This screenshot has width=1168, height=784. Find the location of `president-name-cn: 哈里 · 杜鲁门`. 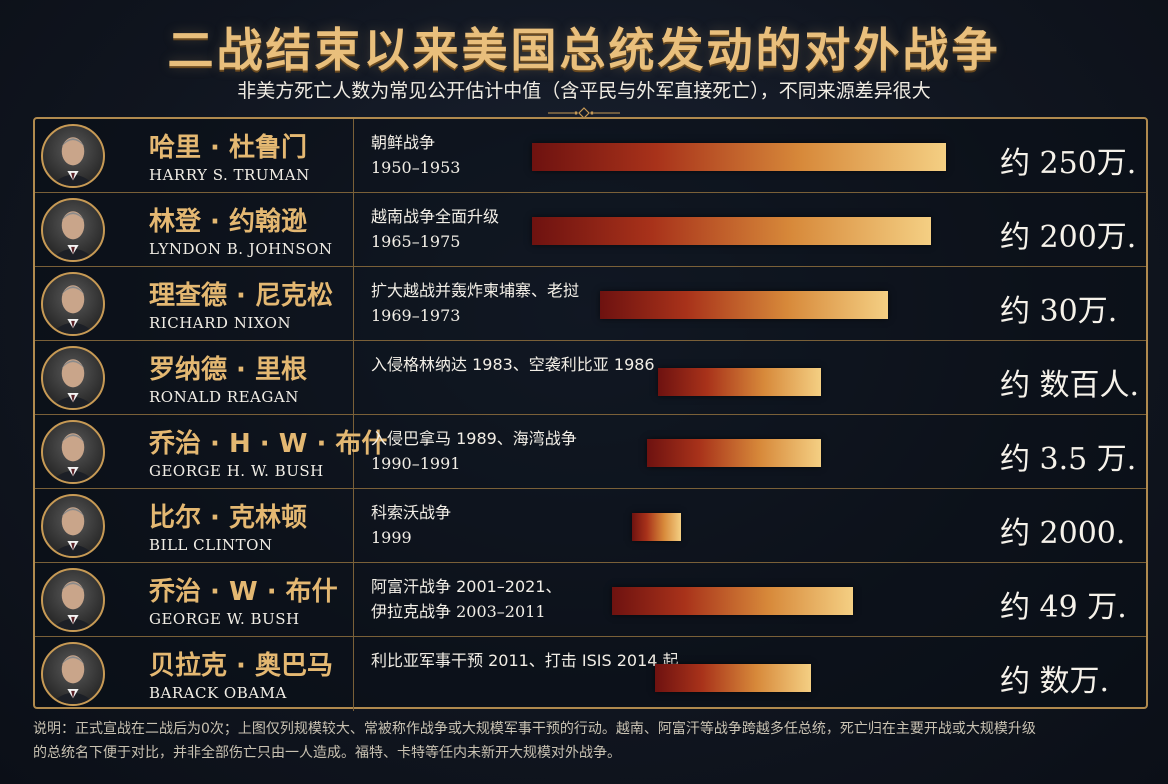

president-name-cn: 哈里 · 杜鲁门 is located at coordinates (228, 148).